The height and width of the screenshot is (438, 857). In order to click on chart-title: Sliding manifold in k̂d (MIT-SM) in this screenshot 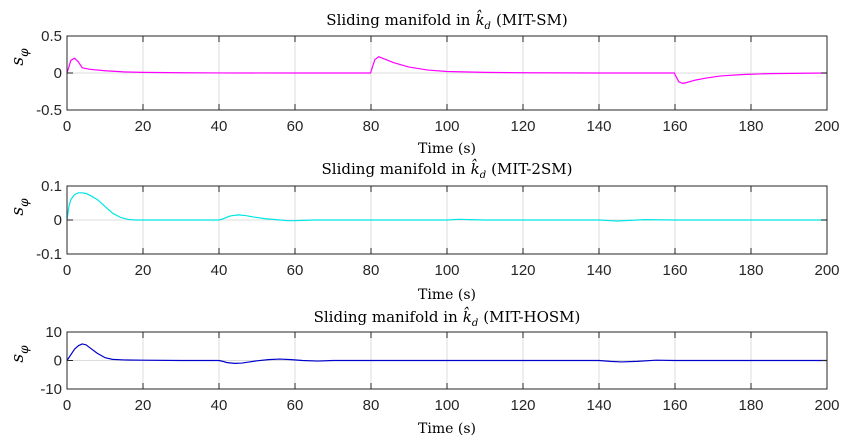, I will do `click(446, 21)`.